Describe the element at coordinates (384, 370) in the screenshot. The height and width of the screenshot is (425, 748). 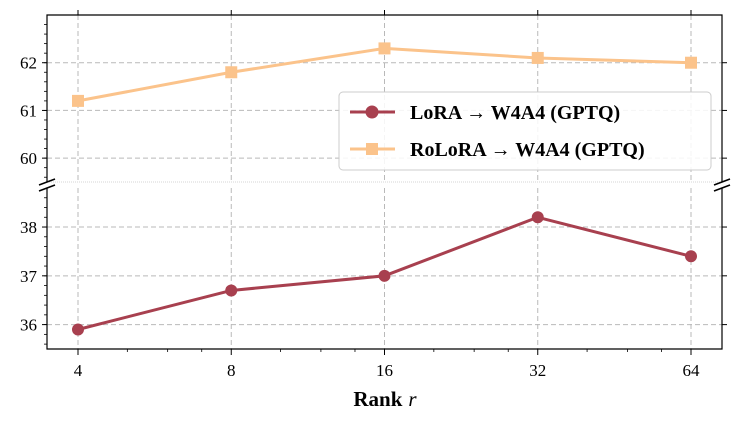
I see `x-tick-label-16: 16` at that location.